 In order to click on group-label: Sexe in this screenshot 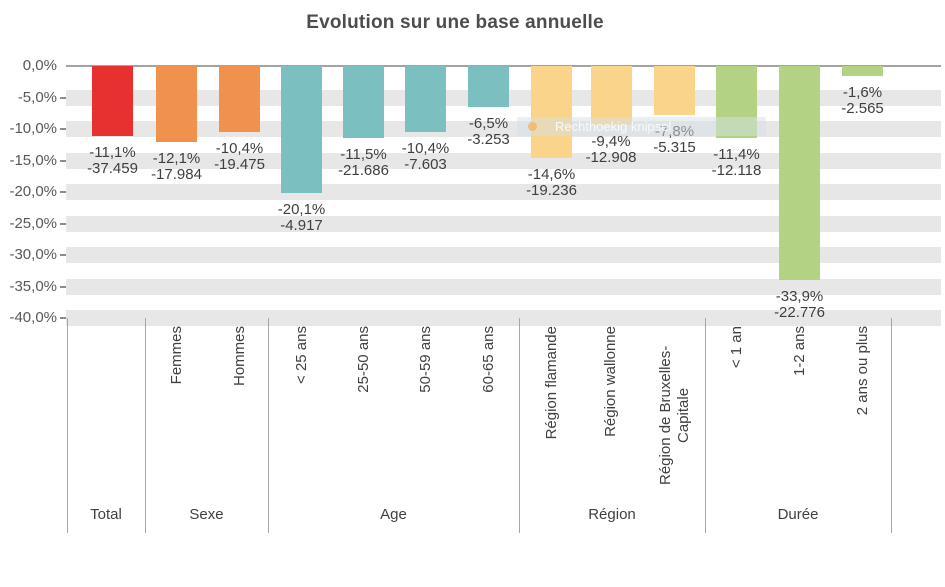, I will do `click(206, 514)`.